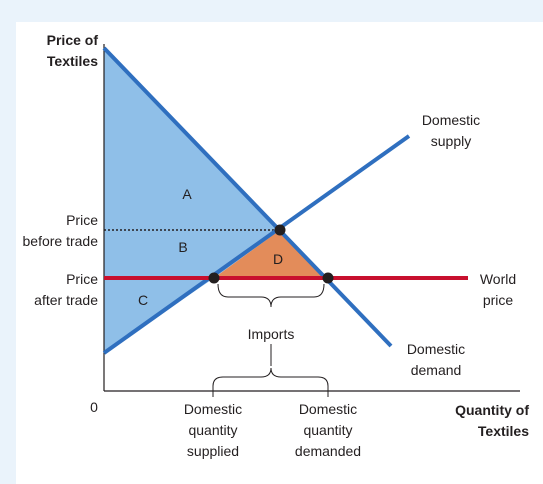 This screenshot has width=543, height=484. What do you see at coordinates (328, 409) in the screenshot?
I see `quantity-demanded-label-line1: Domestic` at bounding box center [328, 409].